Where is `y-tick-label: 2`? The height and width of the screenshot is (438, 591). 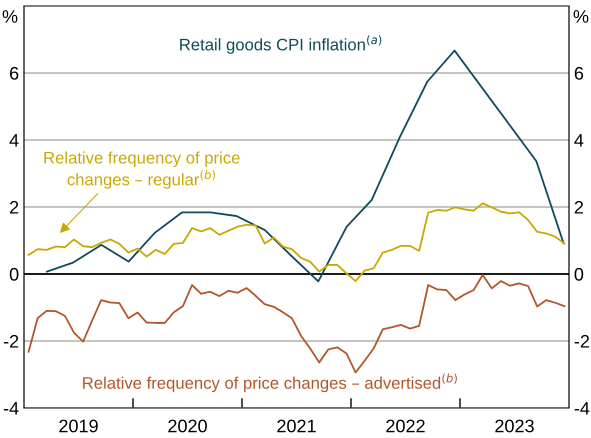
y-tick-label: 2 is located at coordinates (14, 207).